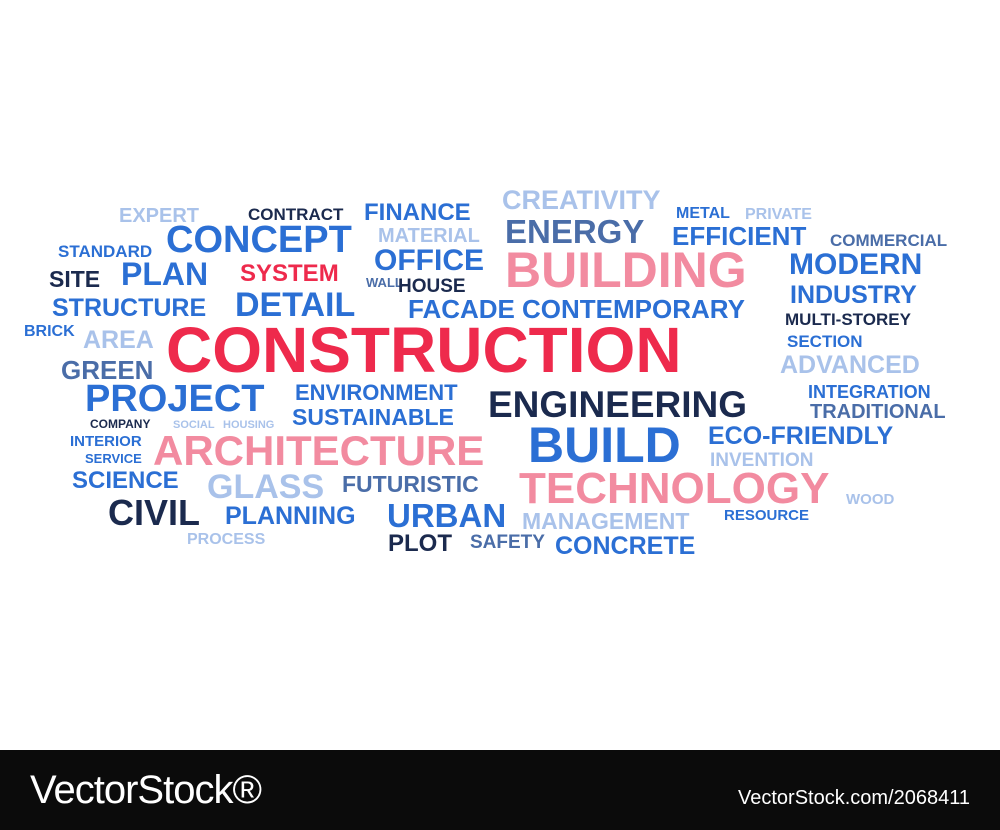 The image size is (1000, 830). What do you see at coordinates (854, 798) in the screenshot?
I see `image-credit: VectorStock.com/2068411` at bounding box center [854, 798].